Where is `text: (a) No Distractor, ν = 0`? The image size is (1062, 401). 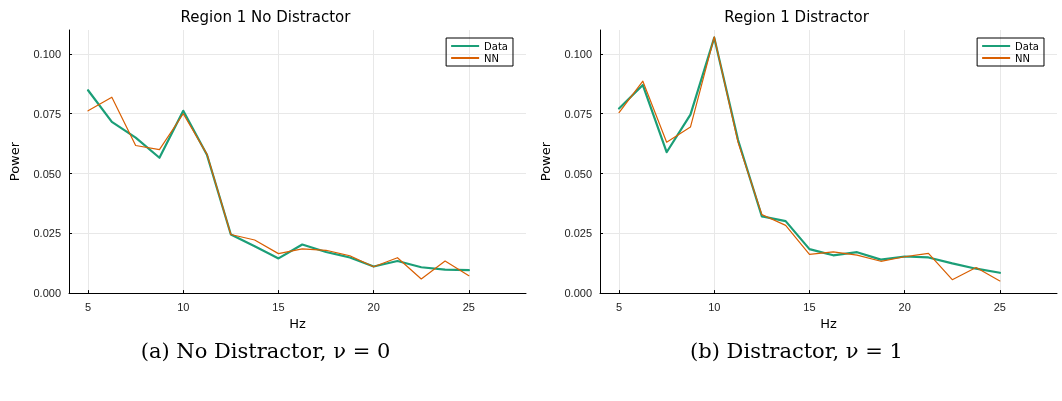
text: (a) No Distractor, ν = 0 is located at coordinates (265, 351).